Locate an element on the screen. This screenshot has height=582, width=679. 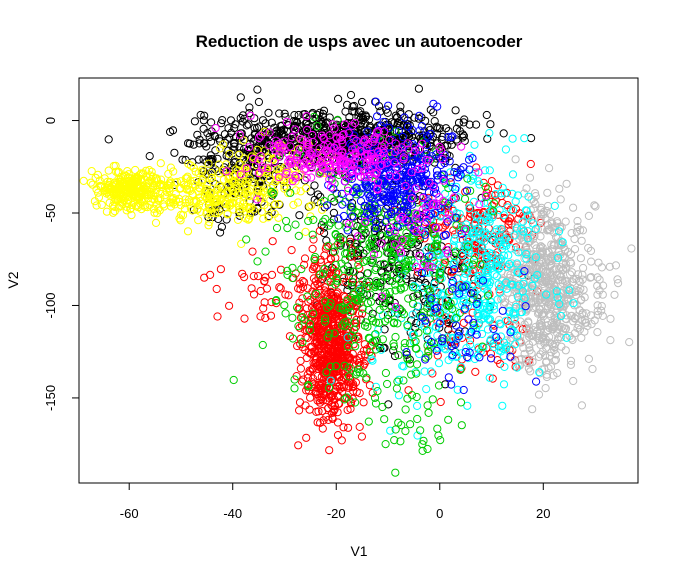
x-axis-label: V1 is located at coordinates (358, 551).